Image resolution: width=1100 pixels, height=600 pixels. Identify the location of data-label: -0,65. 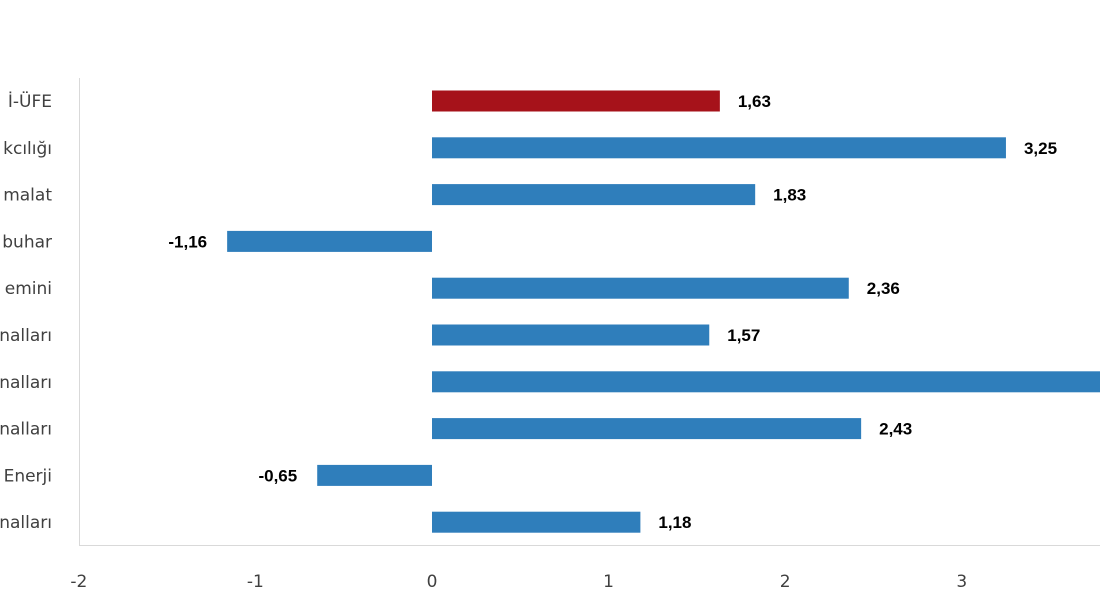
(277, 475).